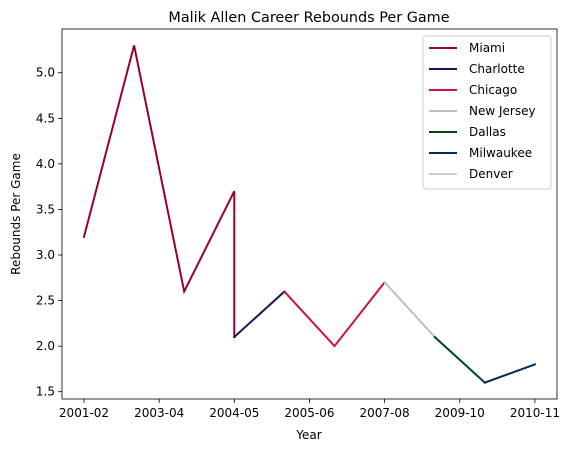  I want to click on series-line-charlotte, so click(259, 314).